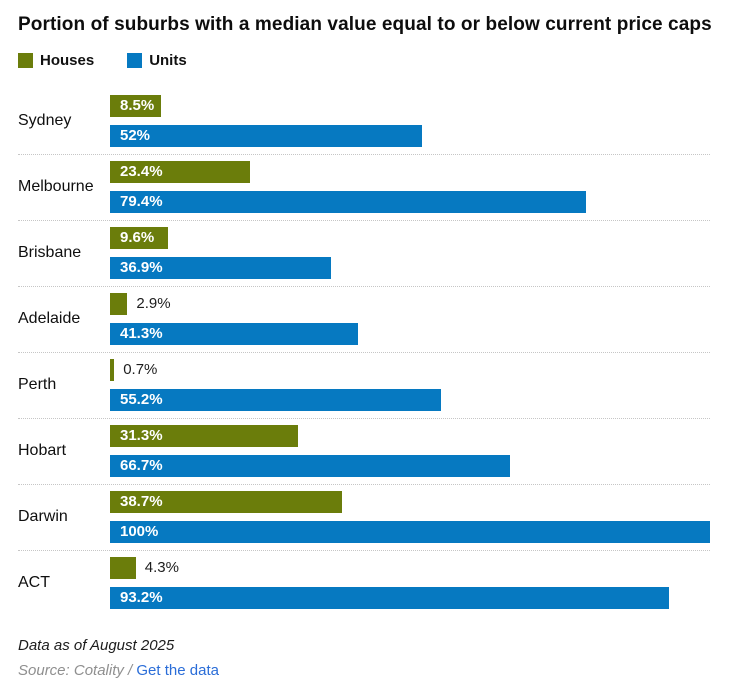 This screenshot has width=756, height=684. What do you see at coordinates (56, 186) in the screenshot?
I see `category-label: Melbourne` at bounding box center [56, 186].